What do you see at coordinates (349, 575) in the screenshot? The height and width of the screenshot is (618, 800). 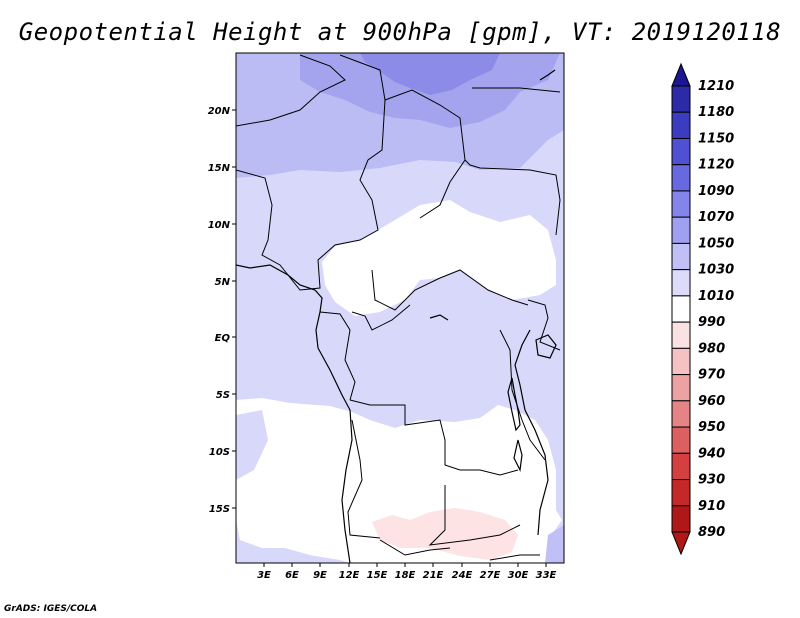 I see `lon-label-12e: 12E` at bounding box center [349, 575].